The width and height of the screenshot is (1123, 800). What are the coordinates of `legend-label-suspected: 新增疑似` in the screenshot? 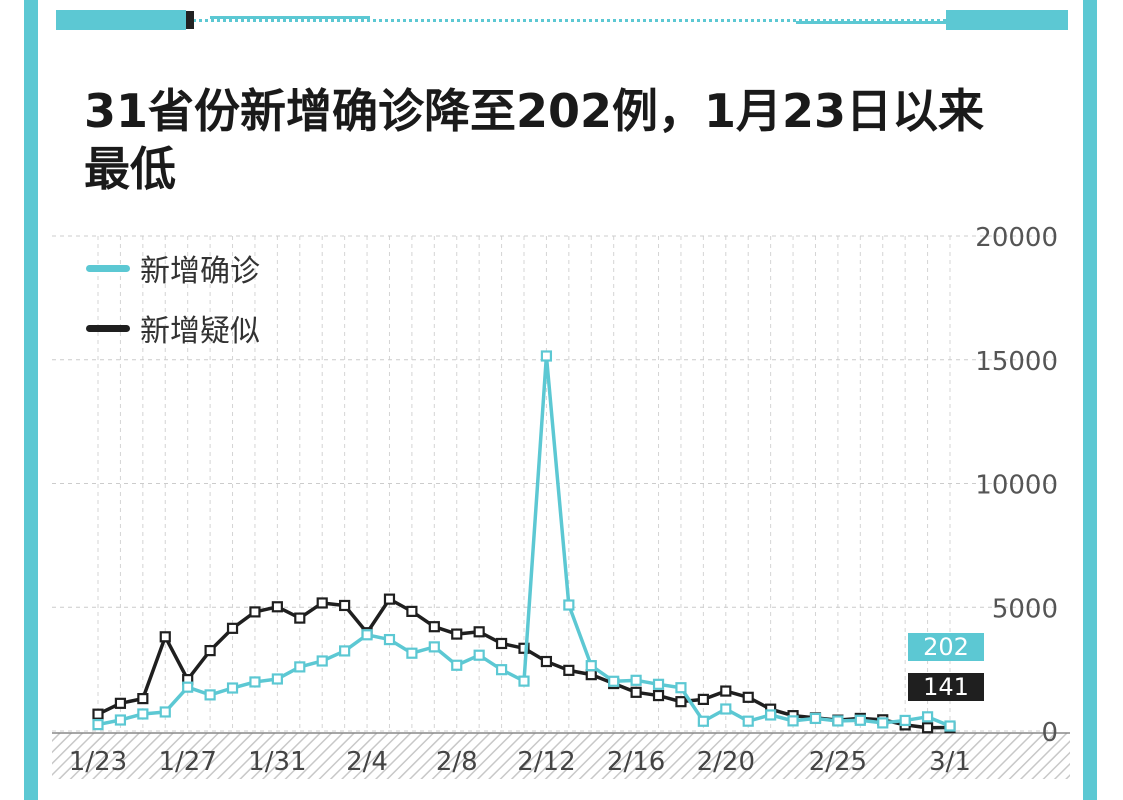 It's located at (200, 331).